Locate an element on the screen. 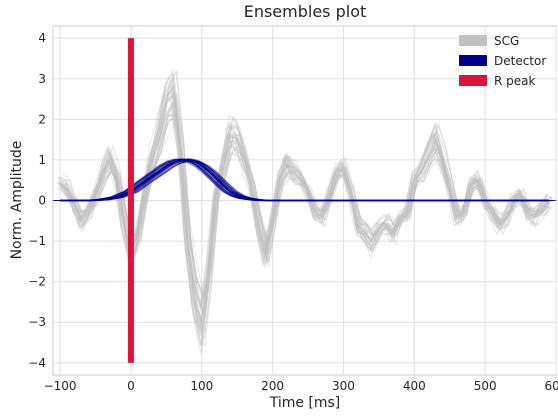  y-tick-label: −4 is located at coordinates (37, 363).